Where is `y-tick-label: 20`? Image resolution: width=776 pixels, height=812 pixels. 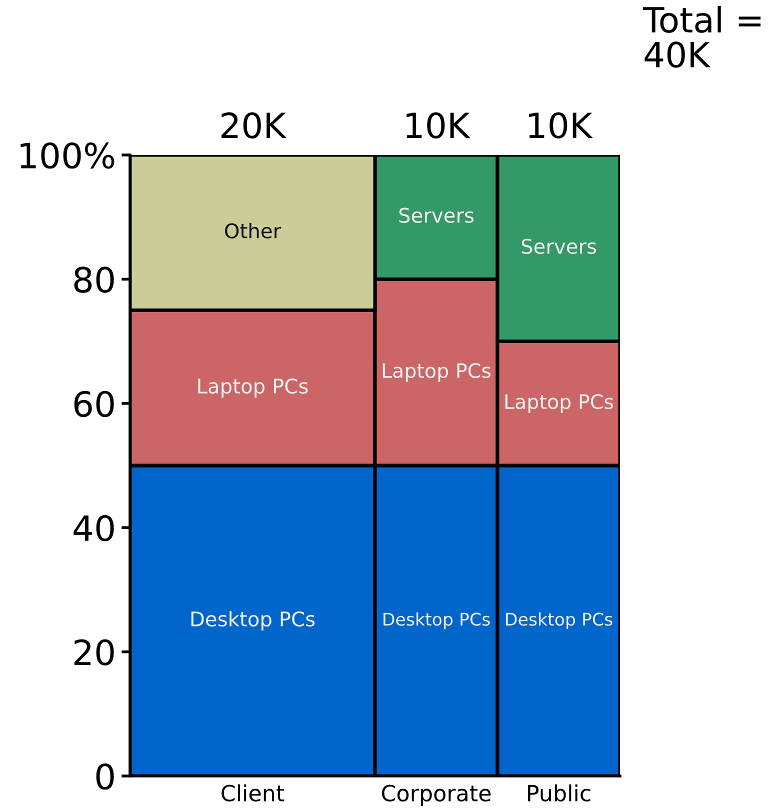 y-tick-label: 20 is located at coordinates (94, 652).